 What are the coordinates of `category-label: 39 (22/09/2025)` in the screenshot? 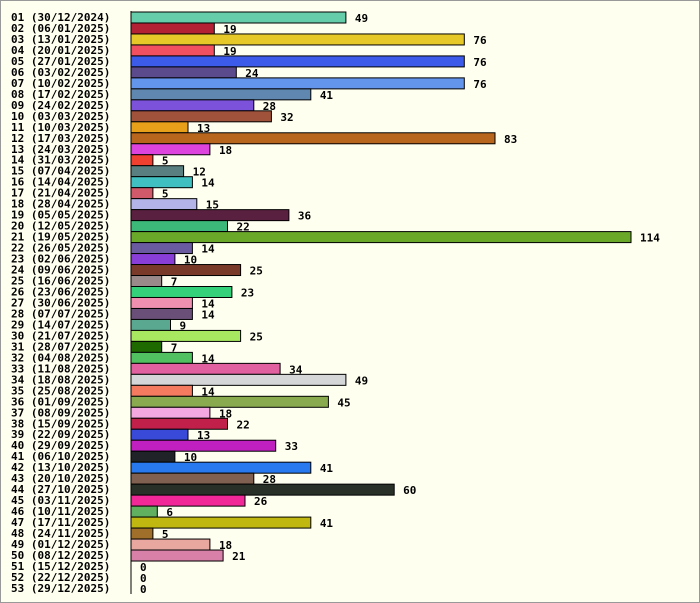 It's located at (60, 434).